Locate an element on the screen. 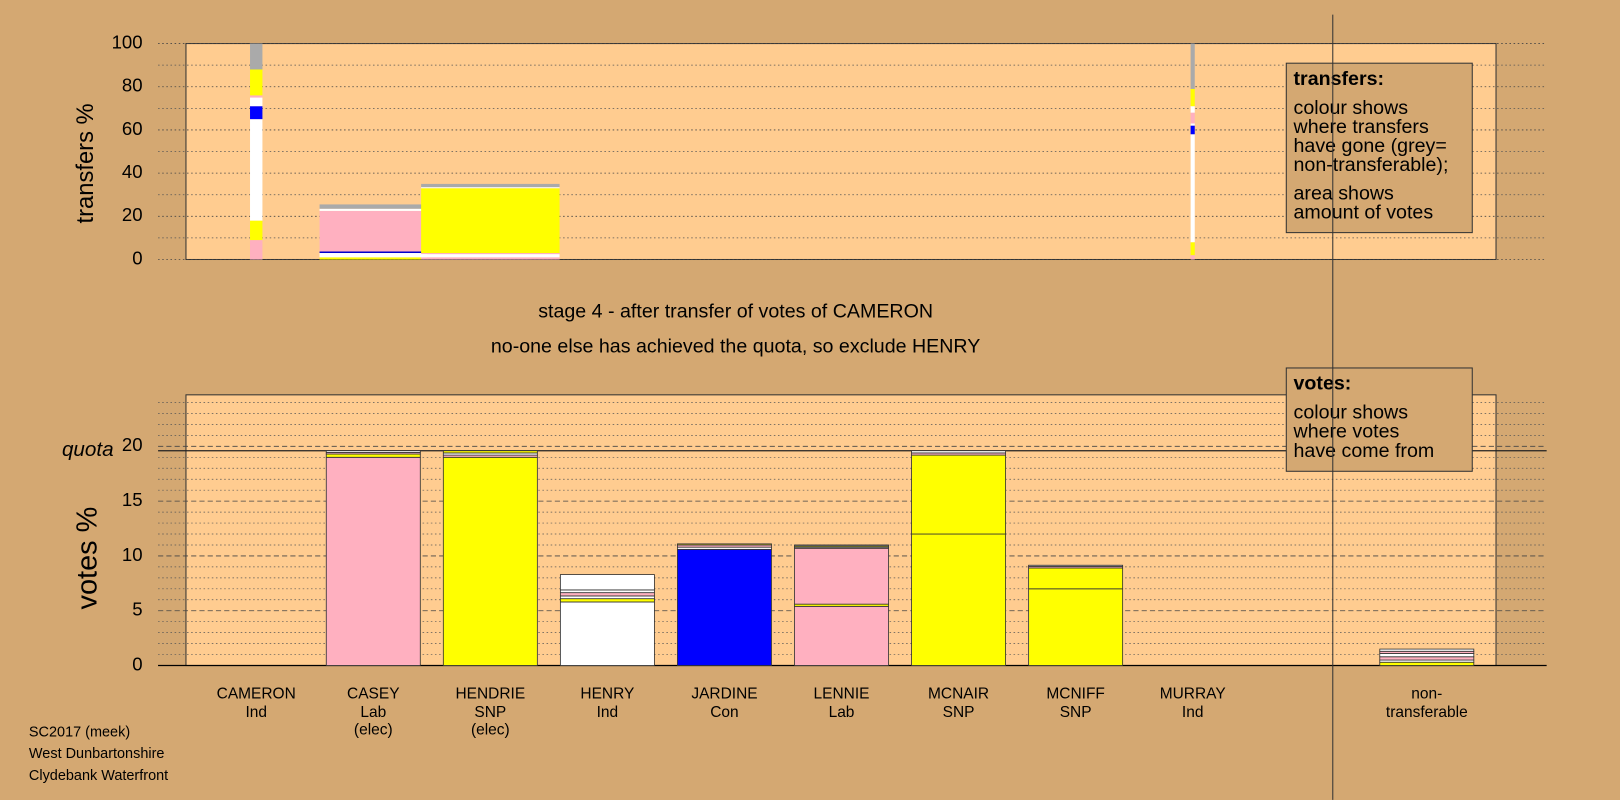 The image size is (1620, 800). category-label: HENDRIE is located at coordinates (490, 694).